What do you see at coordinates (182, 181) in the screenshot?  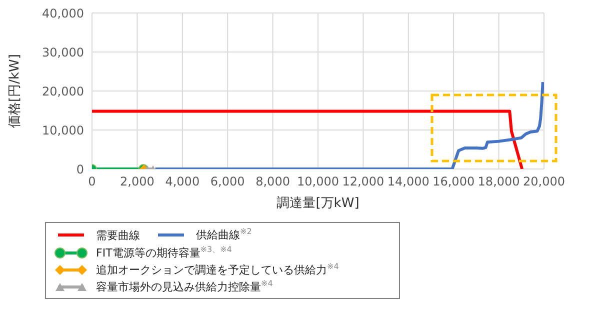 I see `x-tick-label: 4,000` at bounding box center [182, 181].